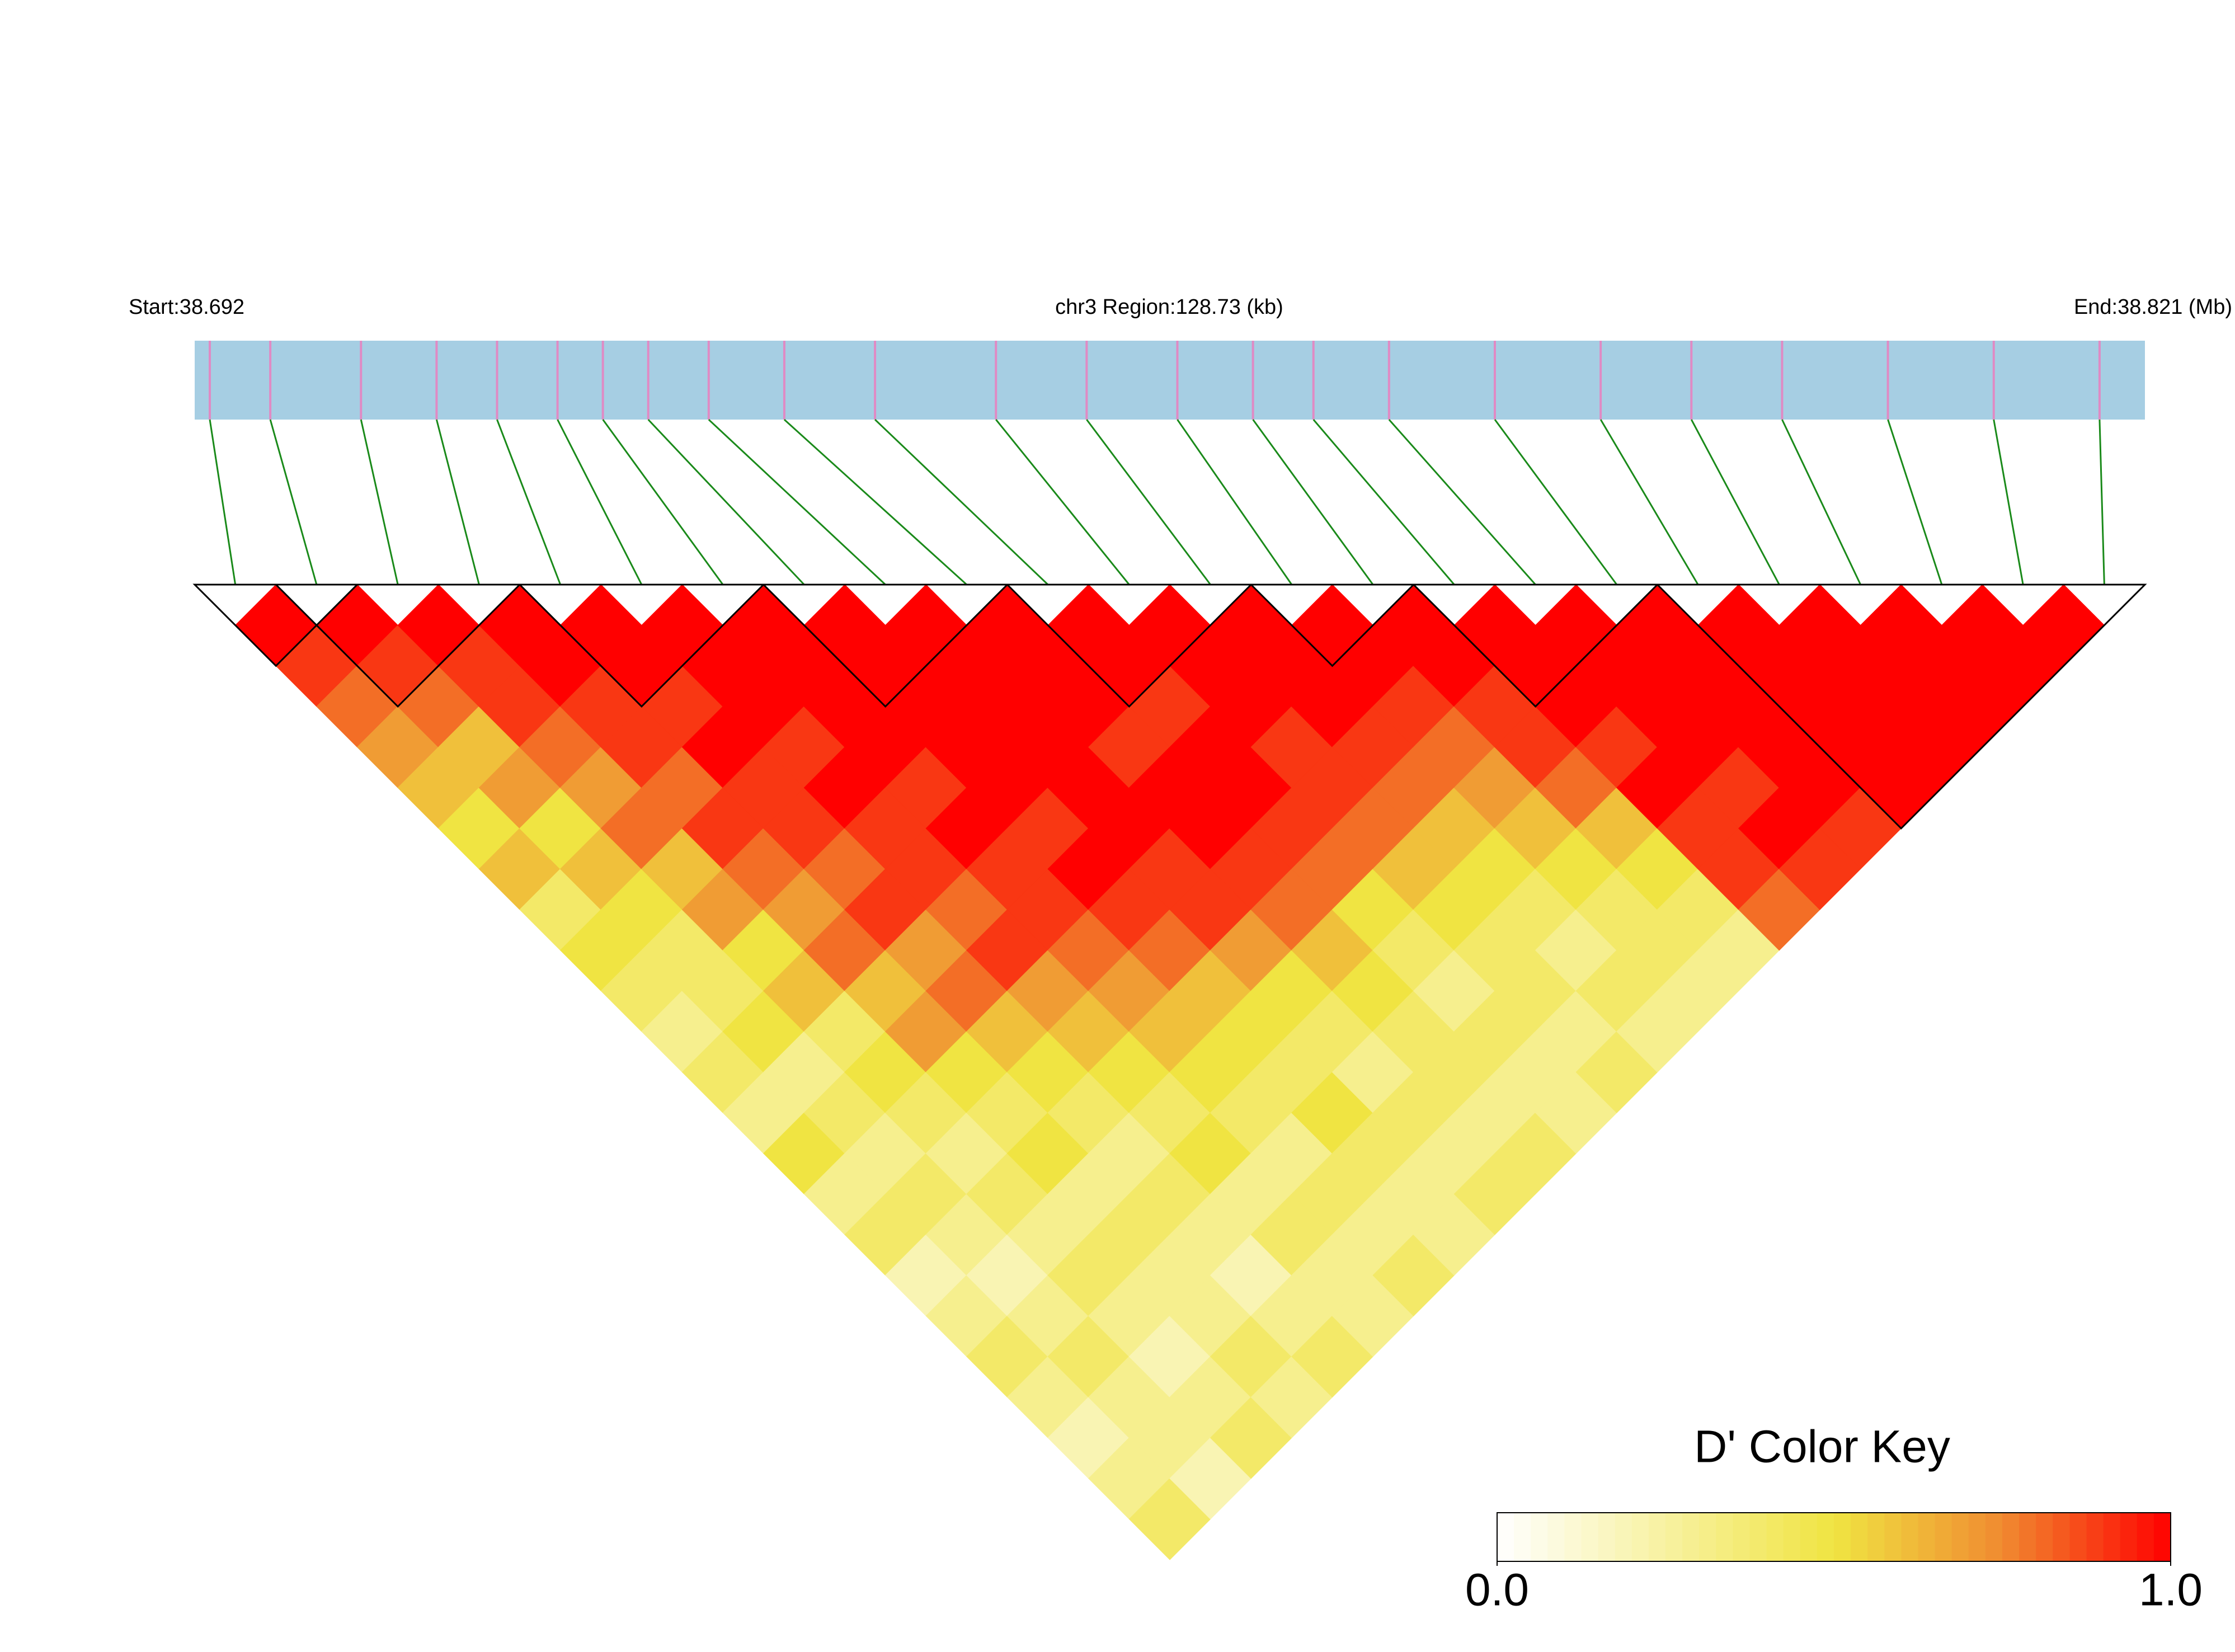 The image size is (2235, 1652). What do you see at coordinates (2153, 307) in the screenshot?
I see `end-label: End:38.821 (Mb)` at bounding box center [2153, 307].